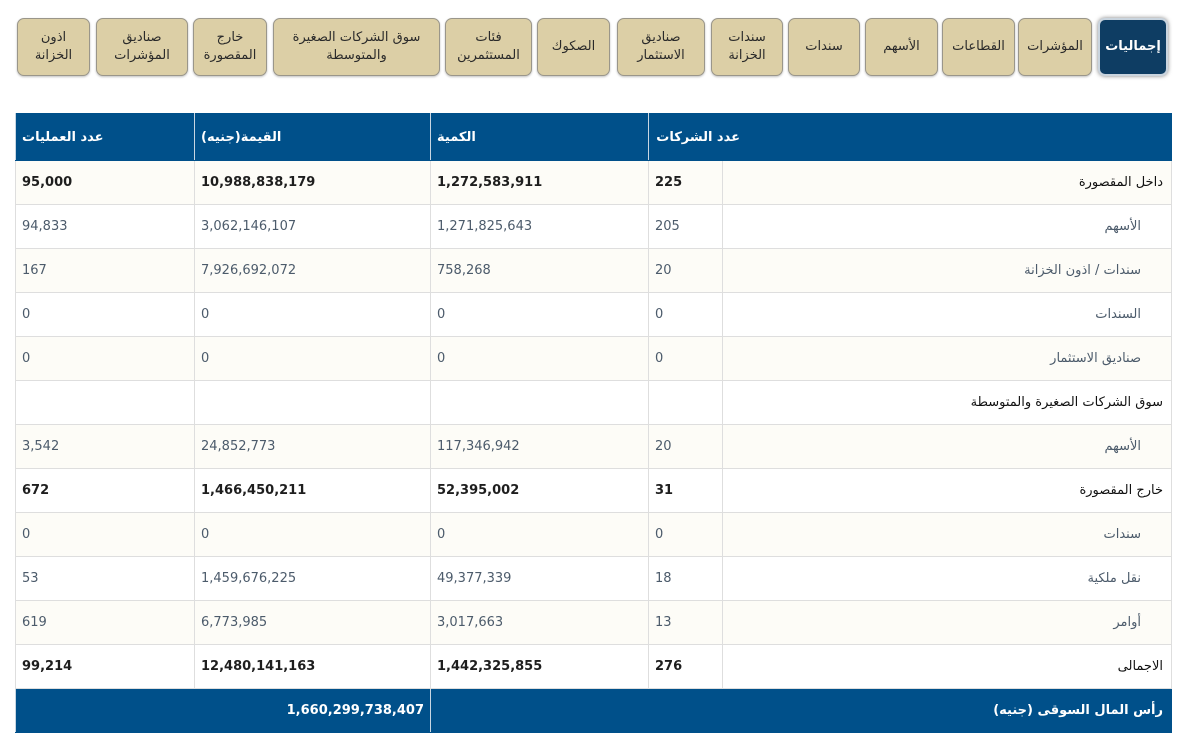  I want to click on cell-label: سوق الشركات الصغيرة والمتوسطة, so click(947, 402).